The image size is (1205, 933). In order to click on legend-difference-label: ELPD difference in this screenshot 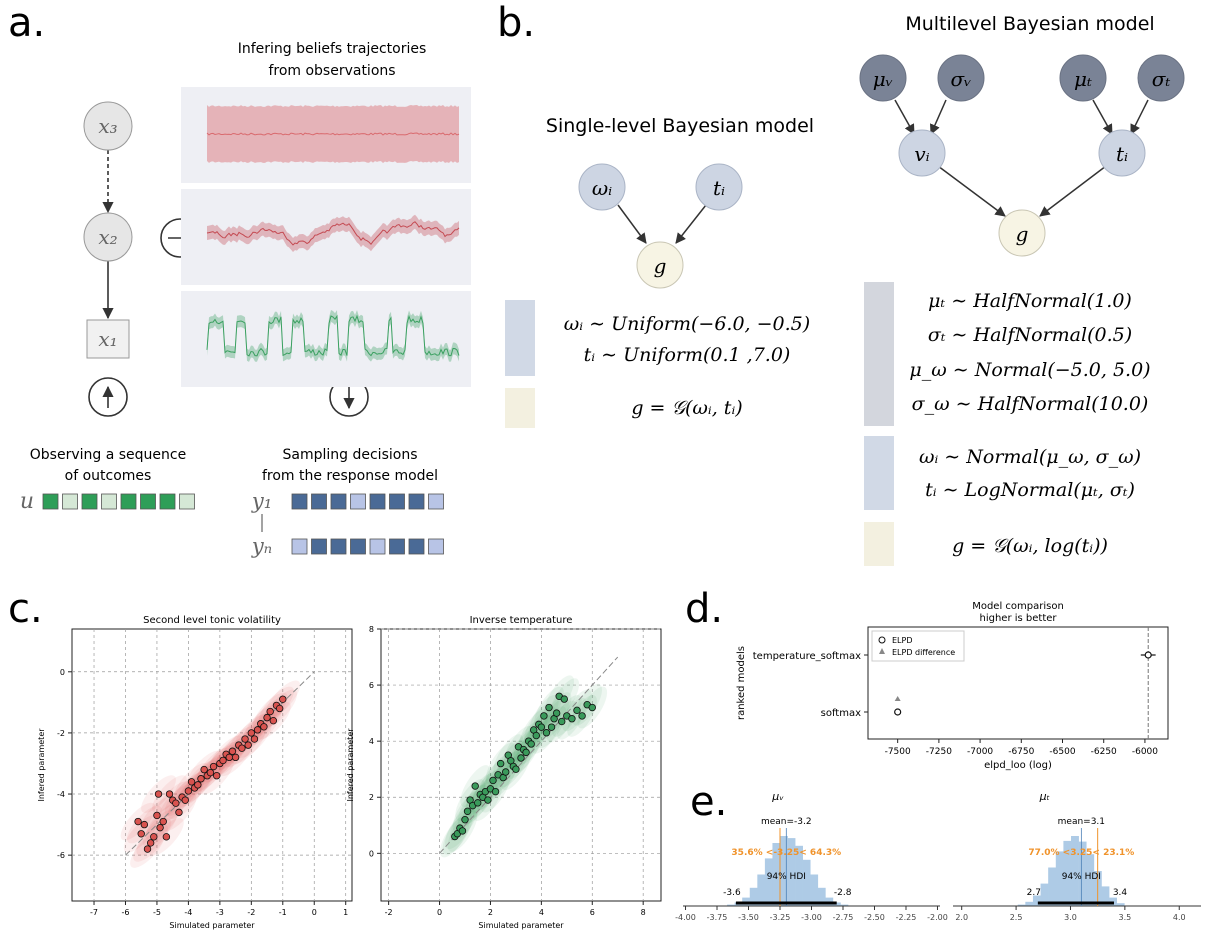, I will do `click(923, 652)`.